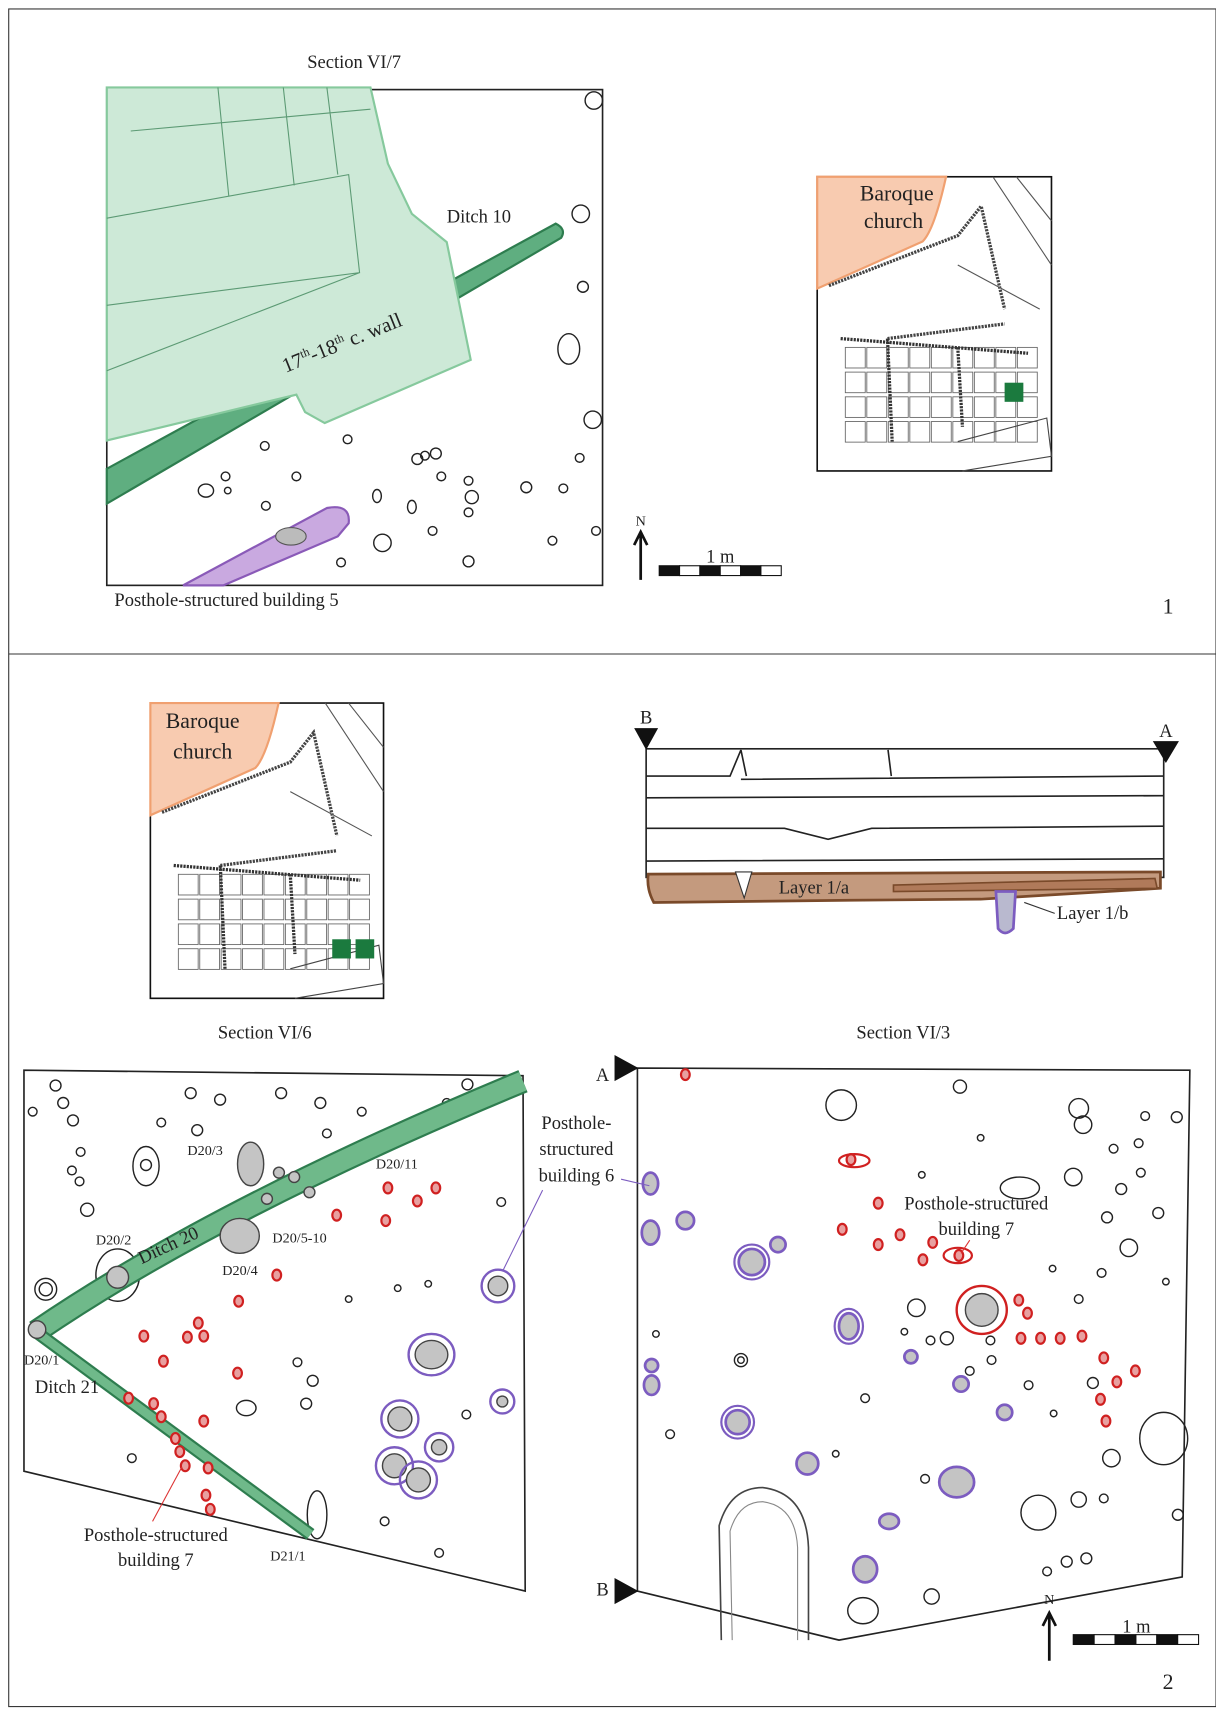 Image resolution: width=1216 pixels, height=1709 pixels. I want to click on north-label: N, so click(1049, 1600).